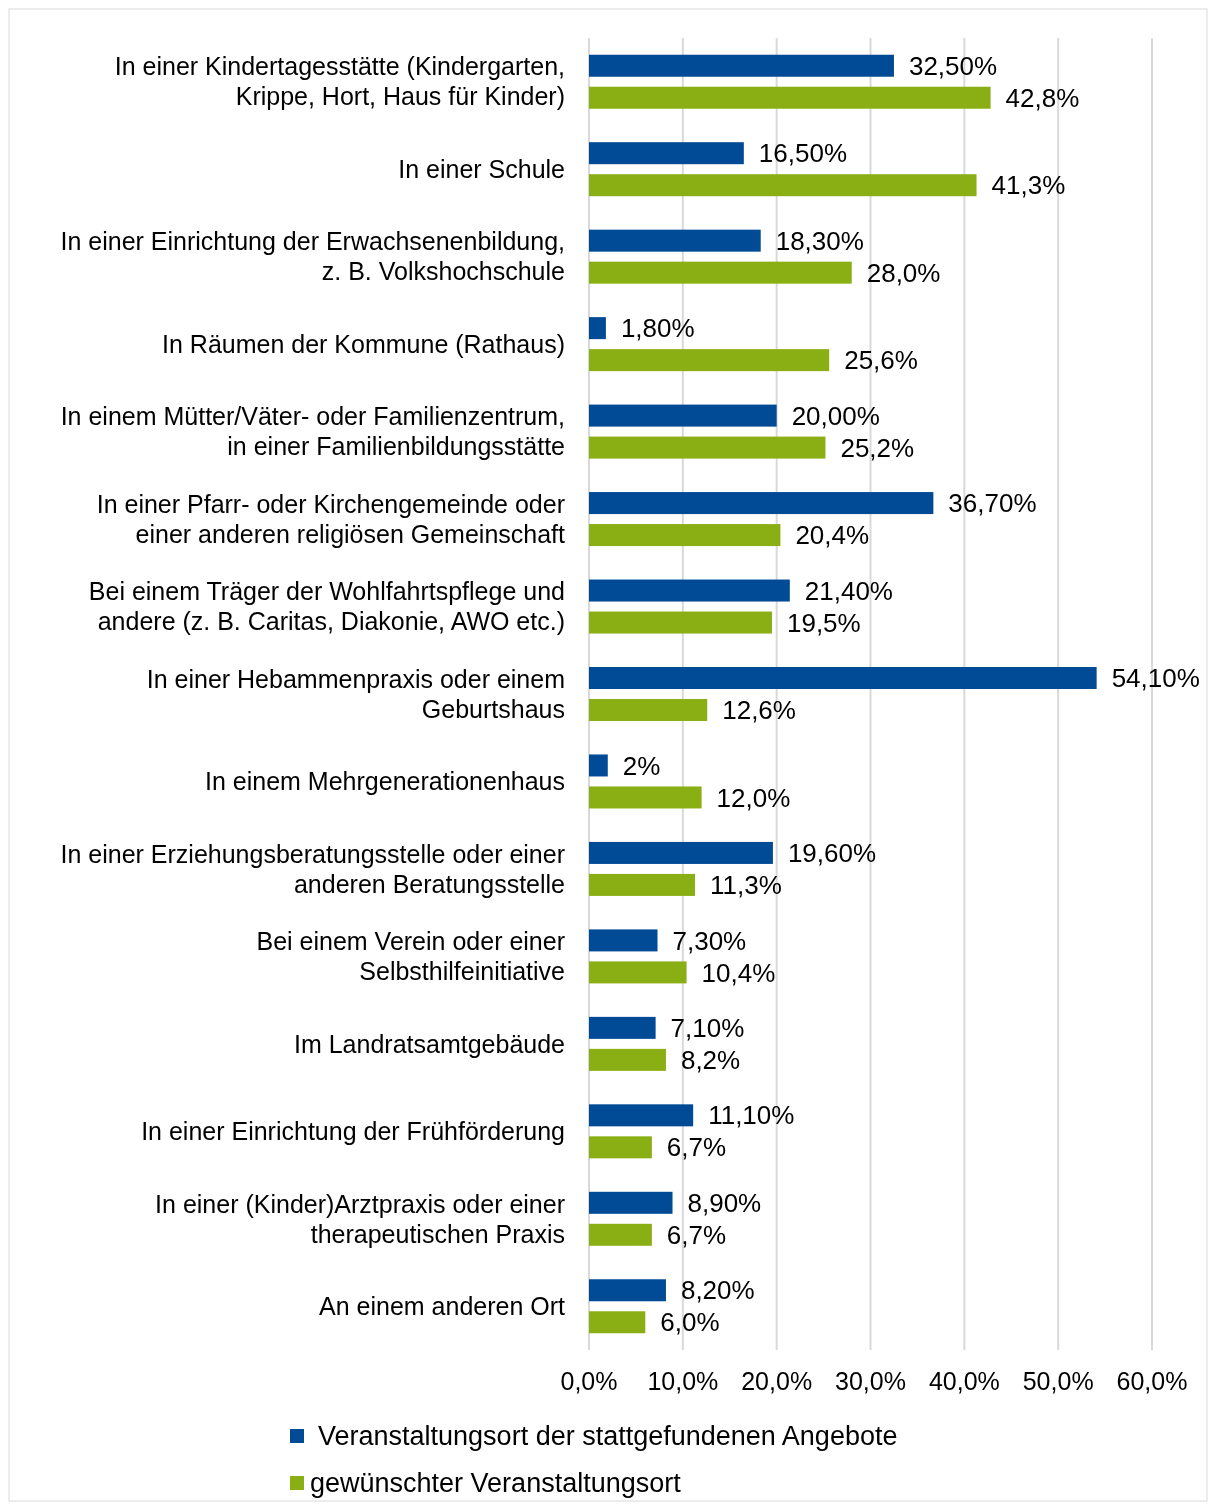 The image size is (1216, 1510). Describe the element at coordinates (759, 710) in the screenshot. I see `data-label: 12,6%` at that location.